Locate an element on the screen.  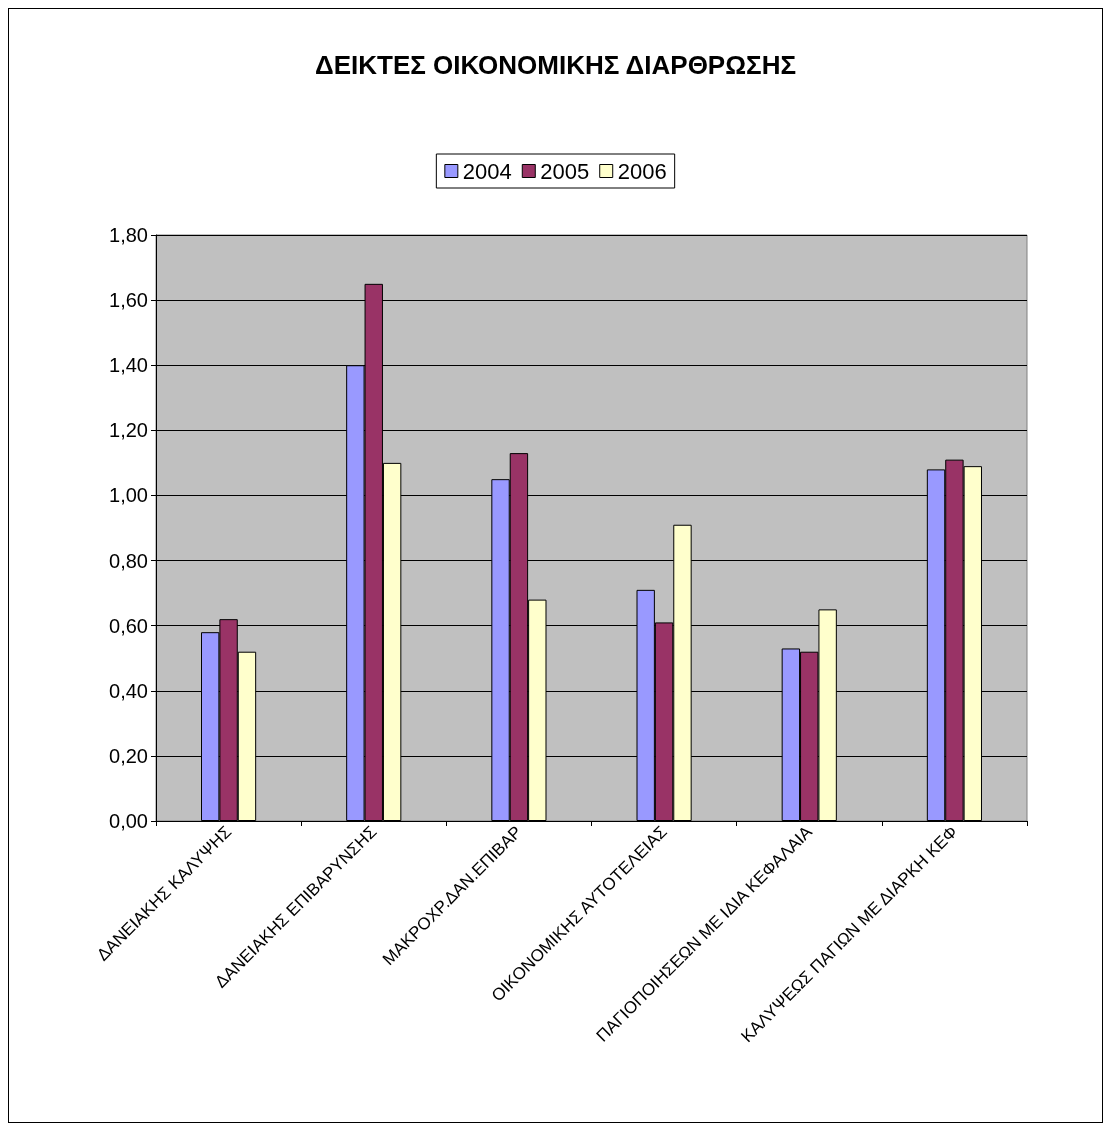
legend-label: 2006 is located at coordinates (642, 171).